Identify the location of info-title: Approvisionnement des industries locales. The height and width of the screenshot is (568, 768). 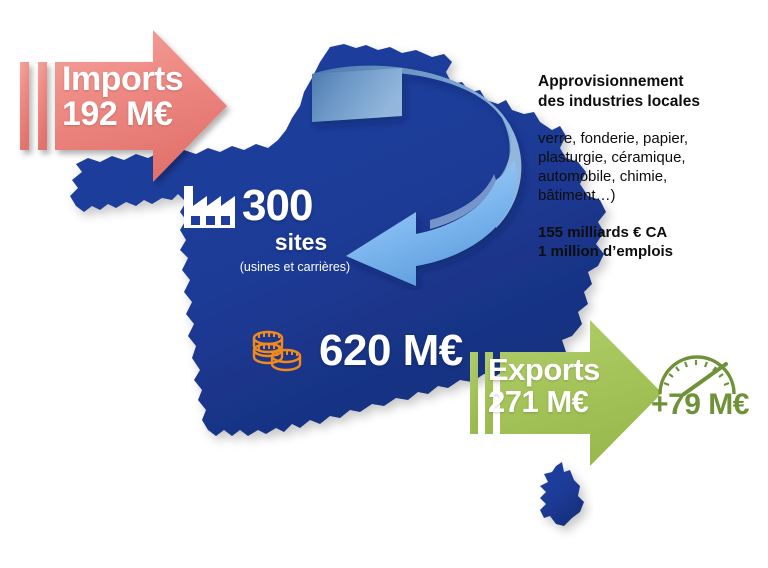
(645, 92).